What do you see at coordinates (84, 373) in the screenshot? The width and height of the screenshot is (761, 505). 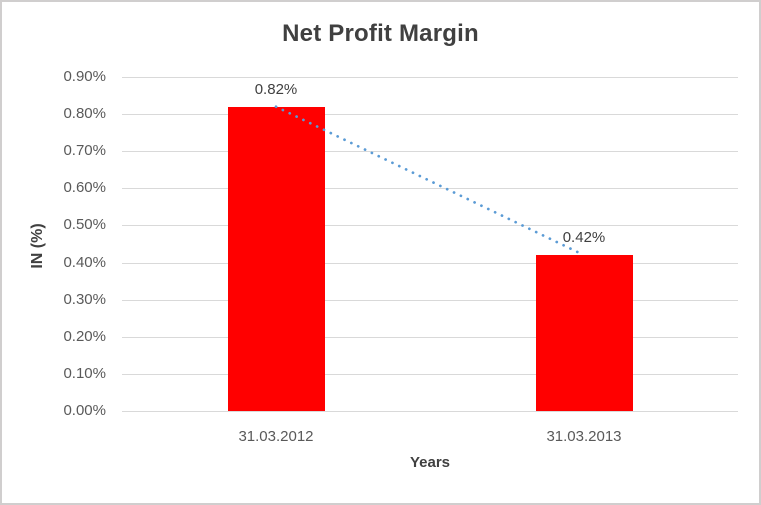 I see `y-tick-label: 0.10%` at bounding box center [84, 373].